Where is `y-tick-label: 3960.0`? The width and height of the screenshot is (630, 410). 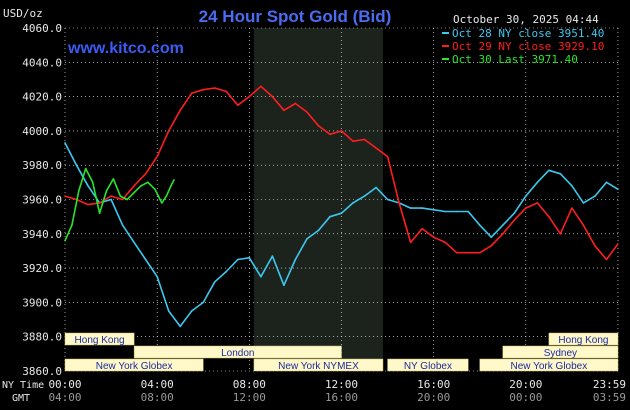 y-tick-label: 3960.0 is located at coordinates (42, 200).